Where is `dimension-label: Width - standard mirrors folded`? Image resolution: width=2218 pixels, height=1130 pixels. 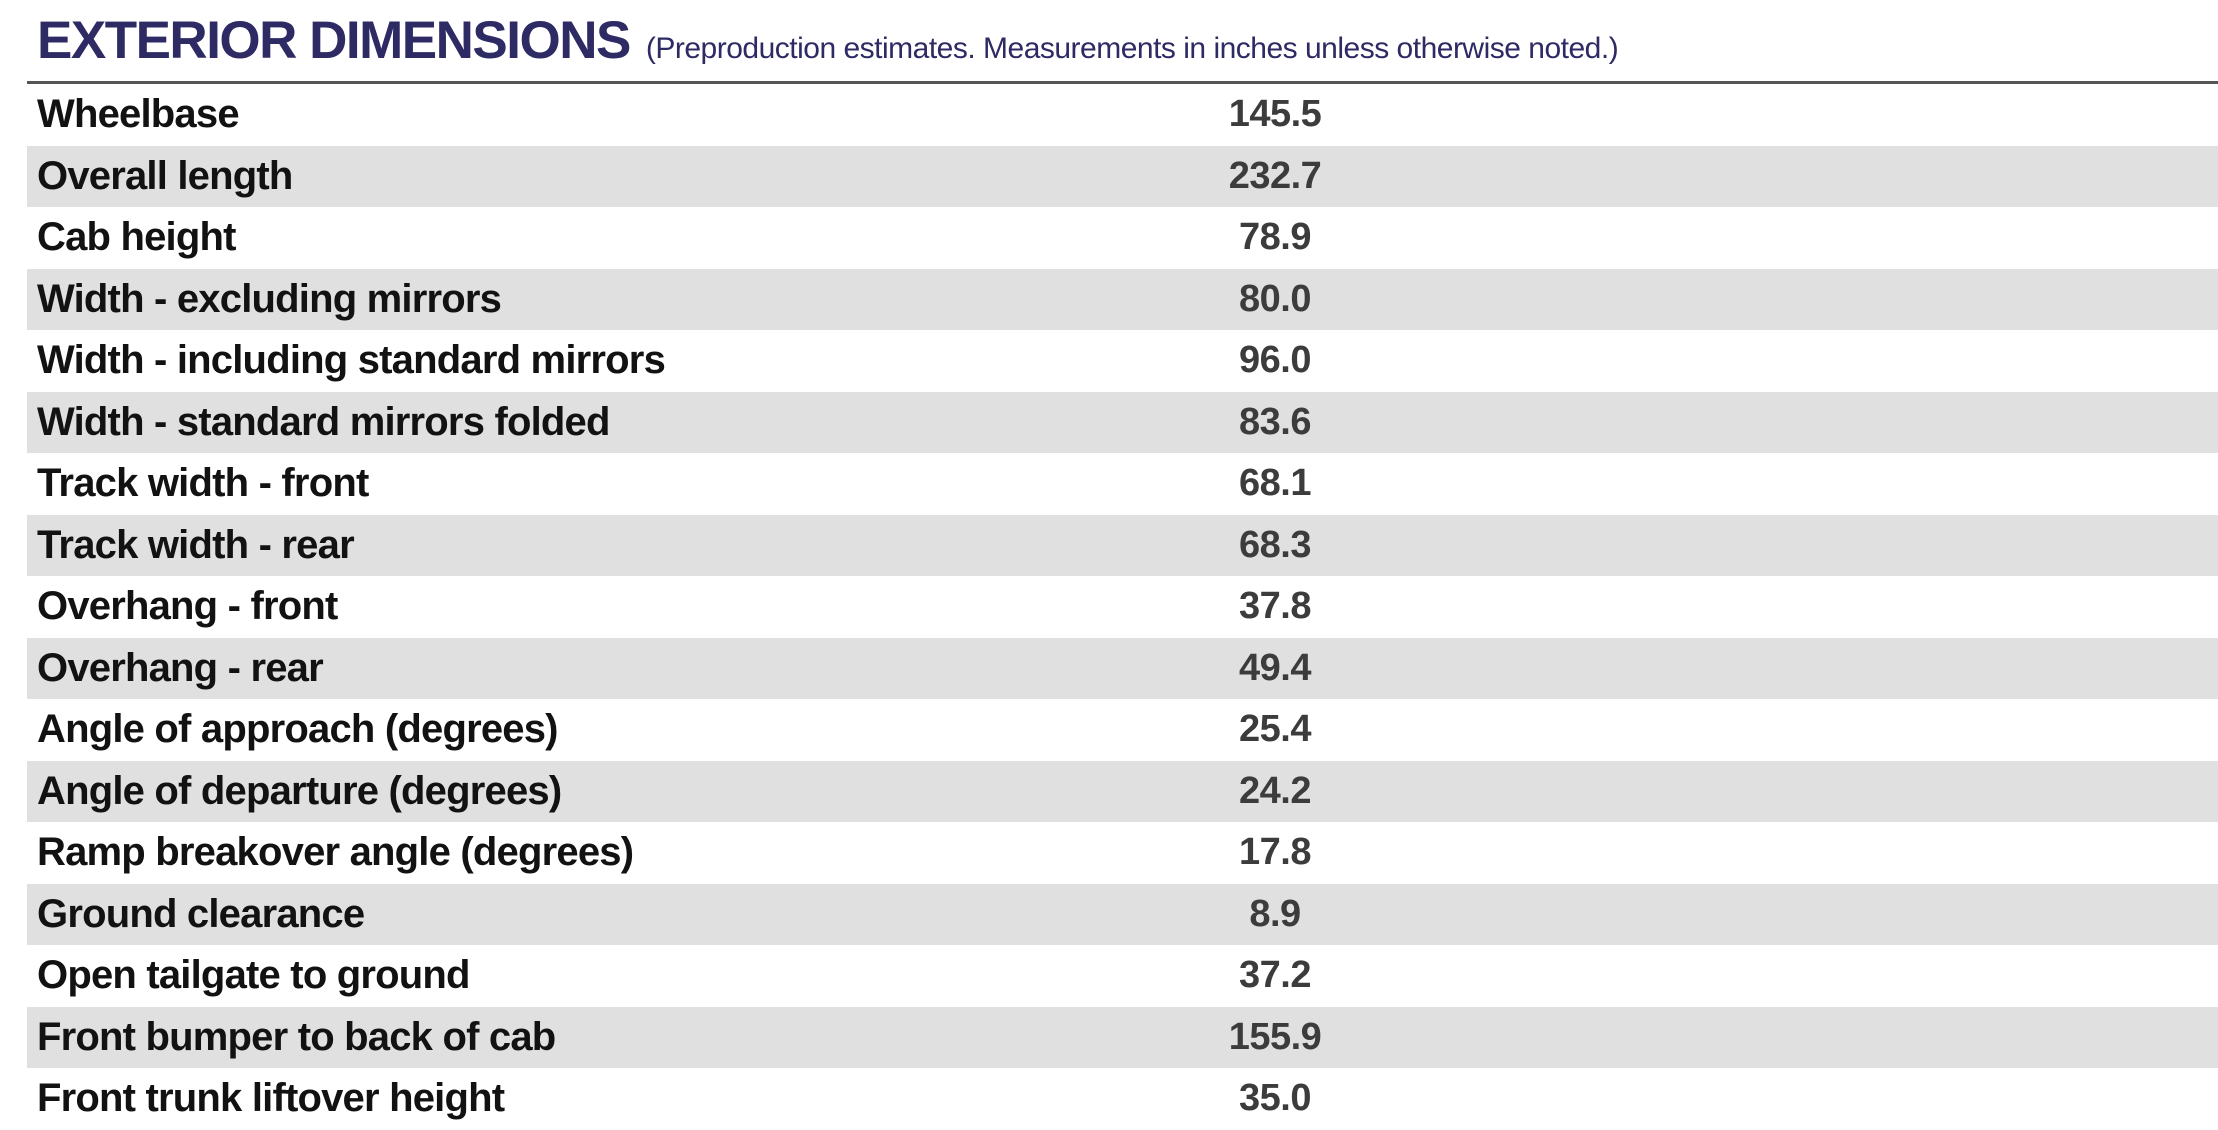
dimension-label: Width - standard mirrors folded is located at coordinates (323, 421).